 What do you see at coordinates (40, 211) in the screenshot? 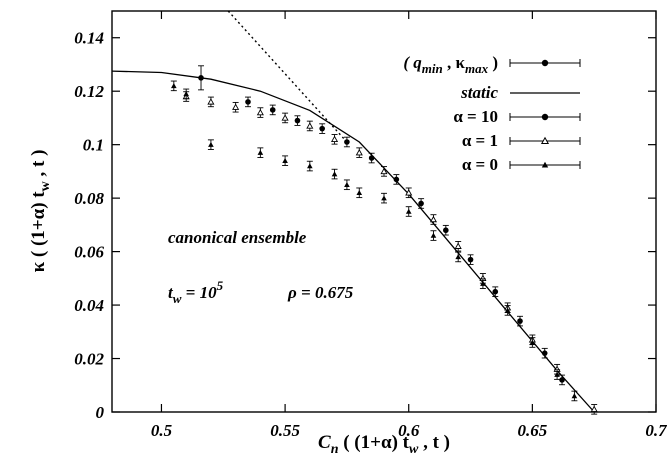
I see `y-axis-label: κ ( (1+α) tw , t )` at bounding box center [40, 211].